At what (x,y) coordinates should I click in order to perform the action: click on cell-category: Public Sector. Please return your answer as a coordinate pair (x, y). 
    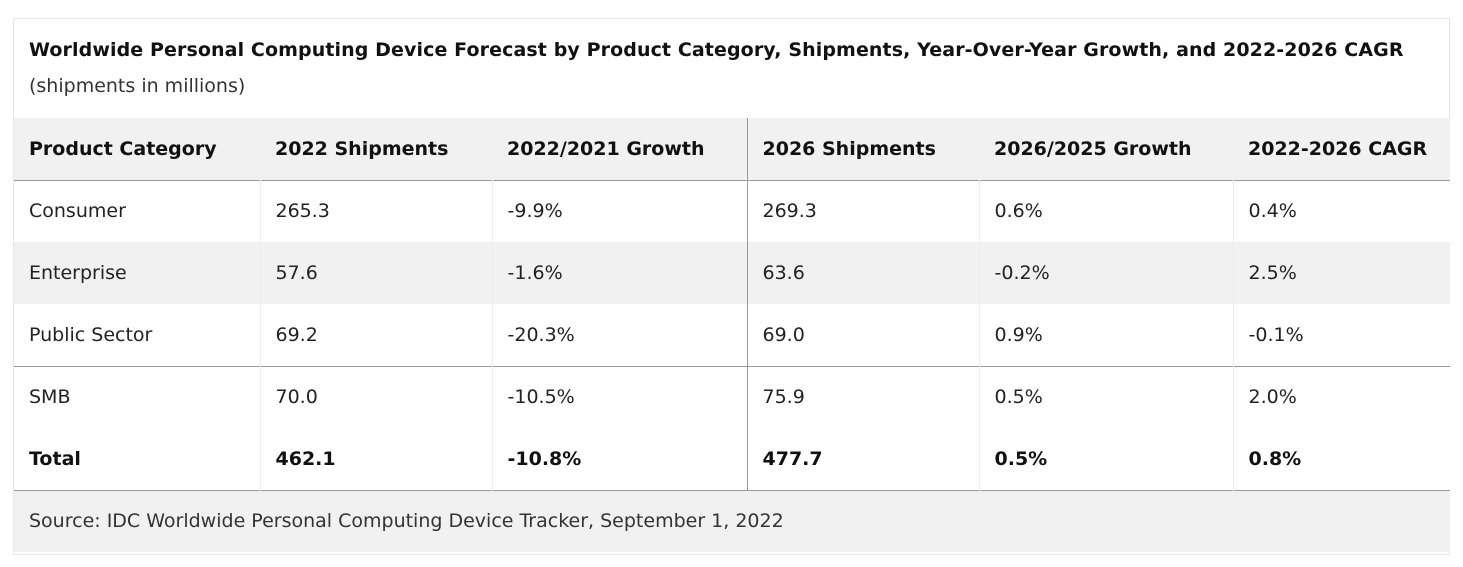
    Looking at the image, I should click on (137, 335).